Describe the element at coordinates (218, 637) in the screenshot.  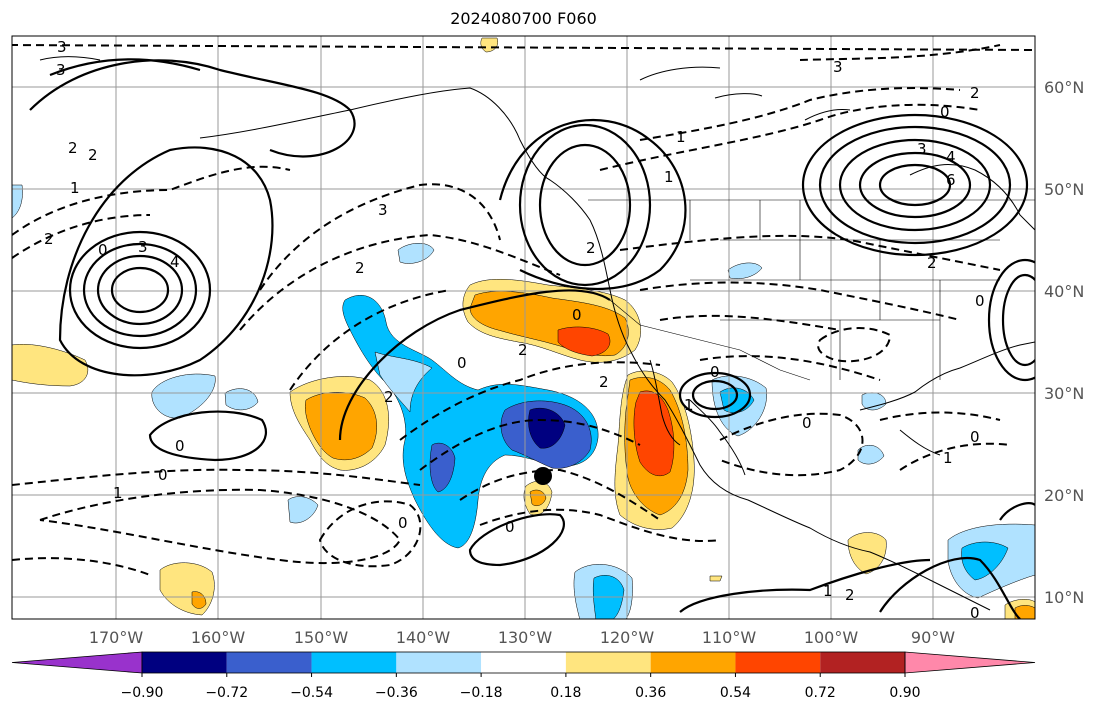
I see `lon-label: 160°W` at that location.